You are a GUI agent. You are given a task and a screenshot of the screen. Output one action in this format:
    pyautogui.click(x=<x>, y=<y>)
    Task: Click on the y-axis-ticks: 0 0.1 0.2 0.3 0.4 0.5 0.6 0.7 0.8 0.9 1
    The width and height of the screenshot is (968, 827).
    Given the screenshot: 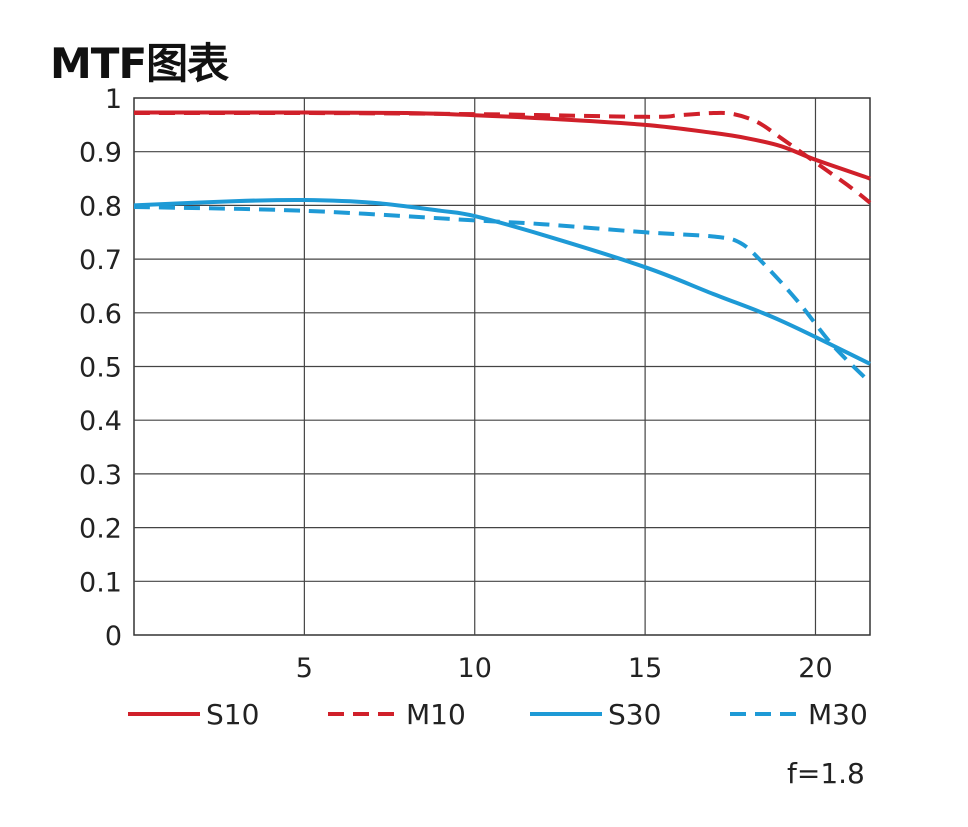 What is the action you would take?
    pyautogui.click(x=100, y=368)
    